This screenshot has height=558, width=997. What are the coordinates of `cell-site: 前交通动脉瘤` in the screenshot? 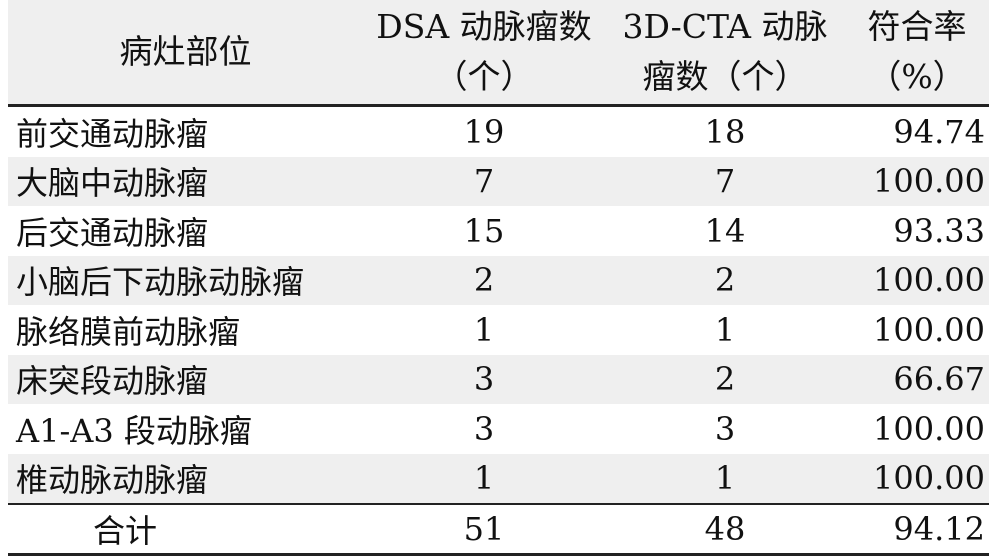 It's located at (112, 133).